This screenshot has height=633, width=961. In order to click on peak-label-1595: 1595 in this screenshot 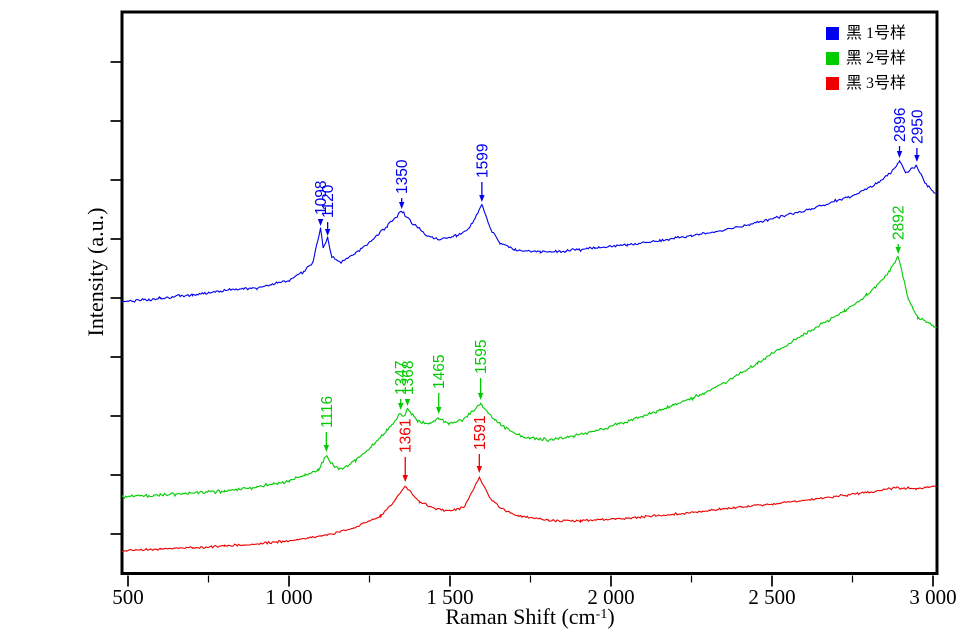, I will do `click(481, 357)`.